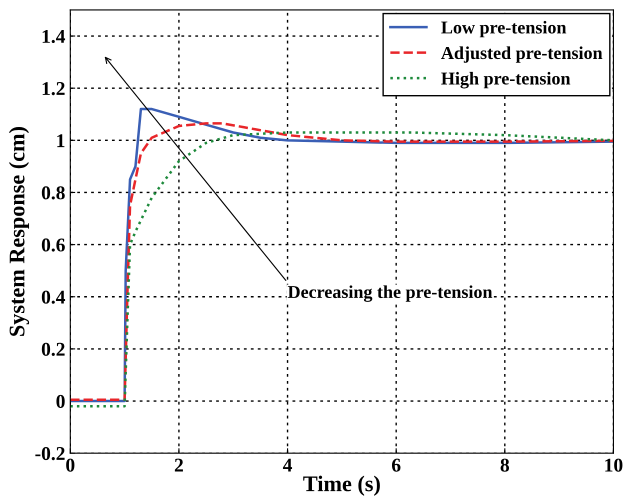 The width and height of the screenshot is (639, 498). I want to click on y-tick-label: 1.2, so click(53, 89).